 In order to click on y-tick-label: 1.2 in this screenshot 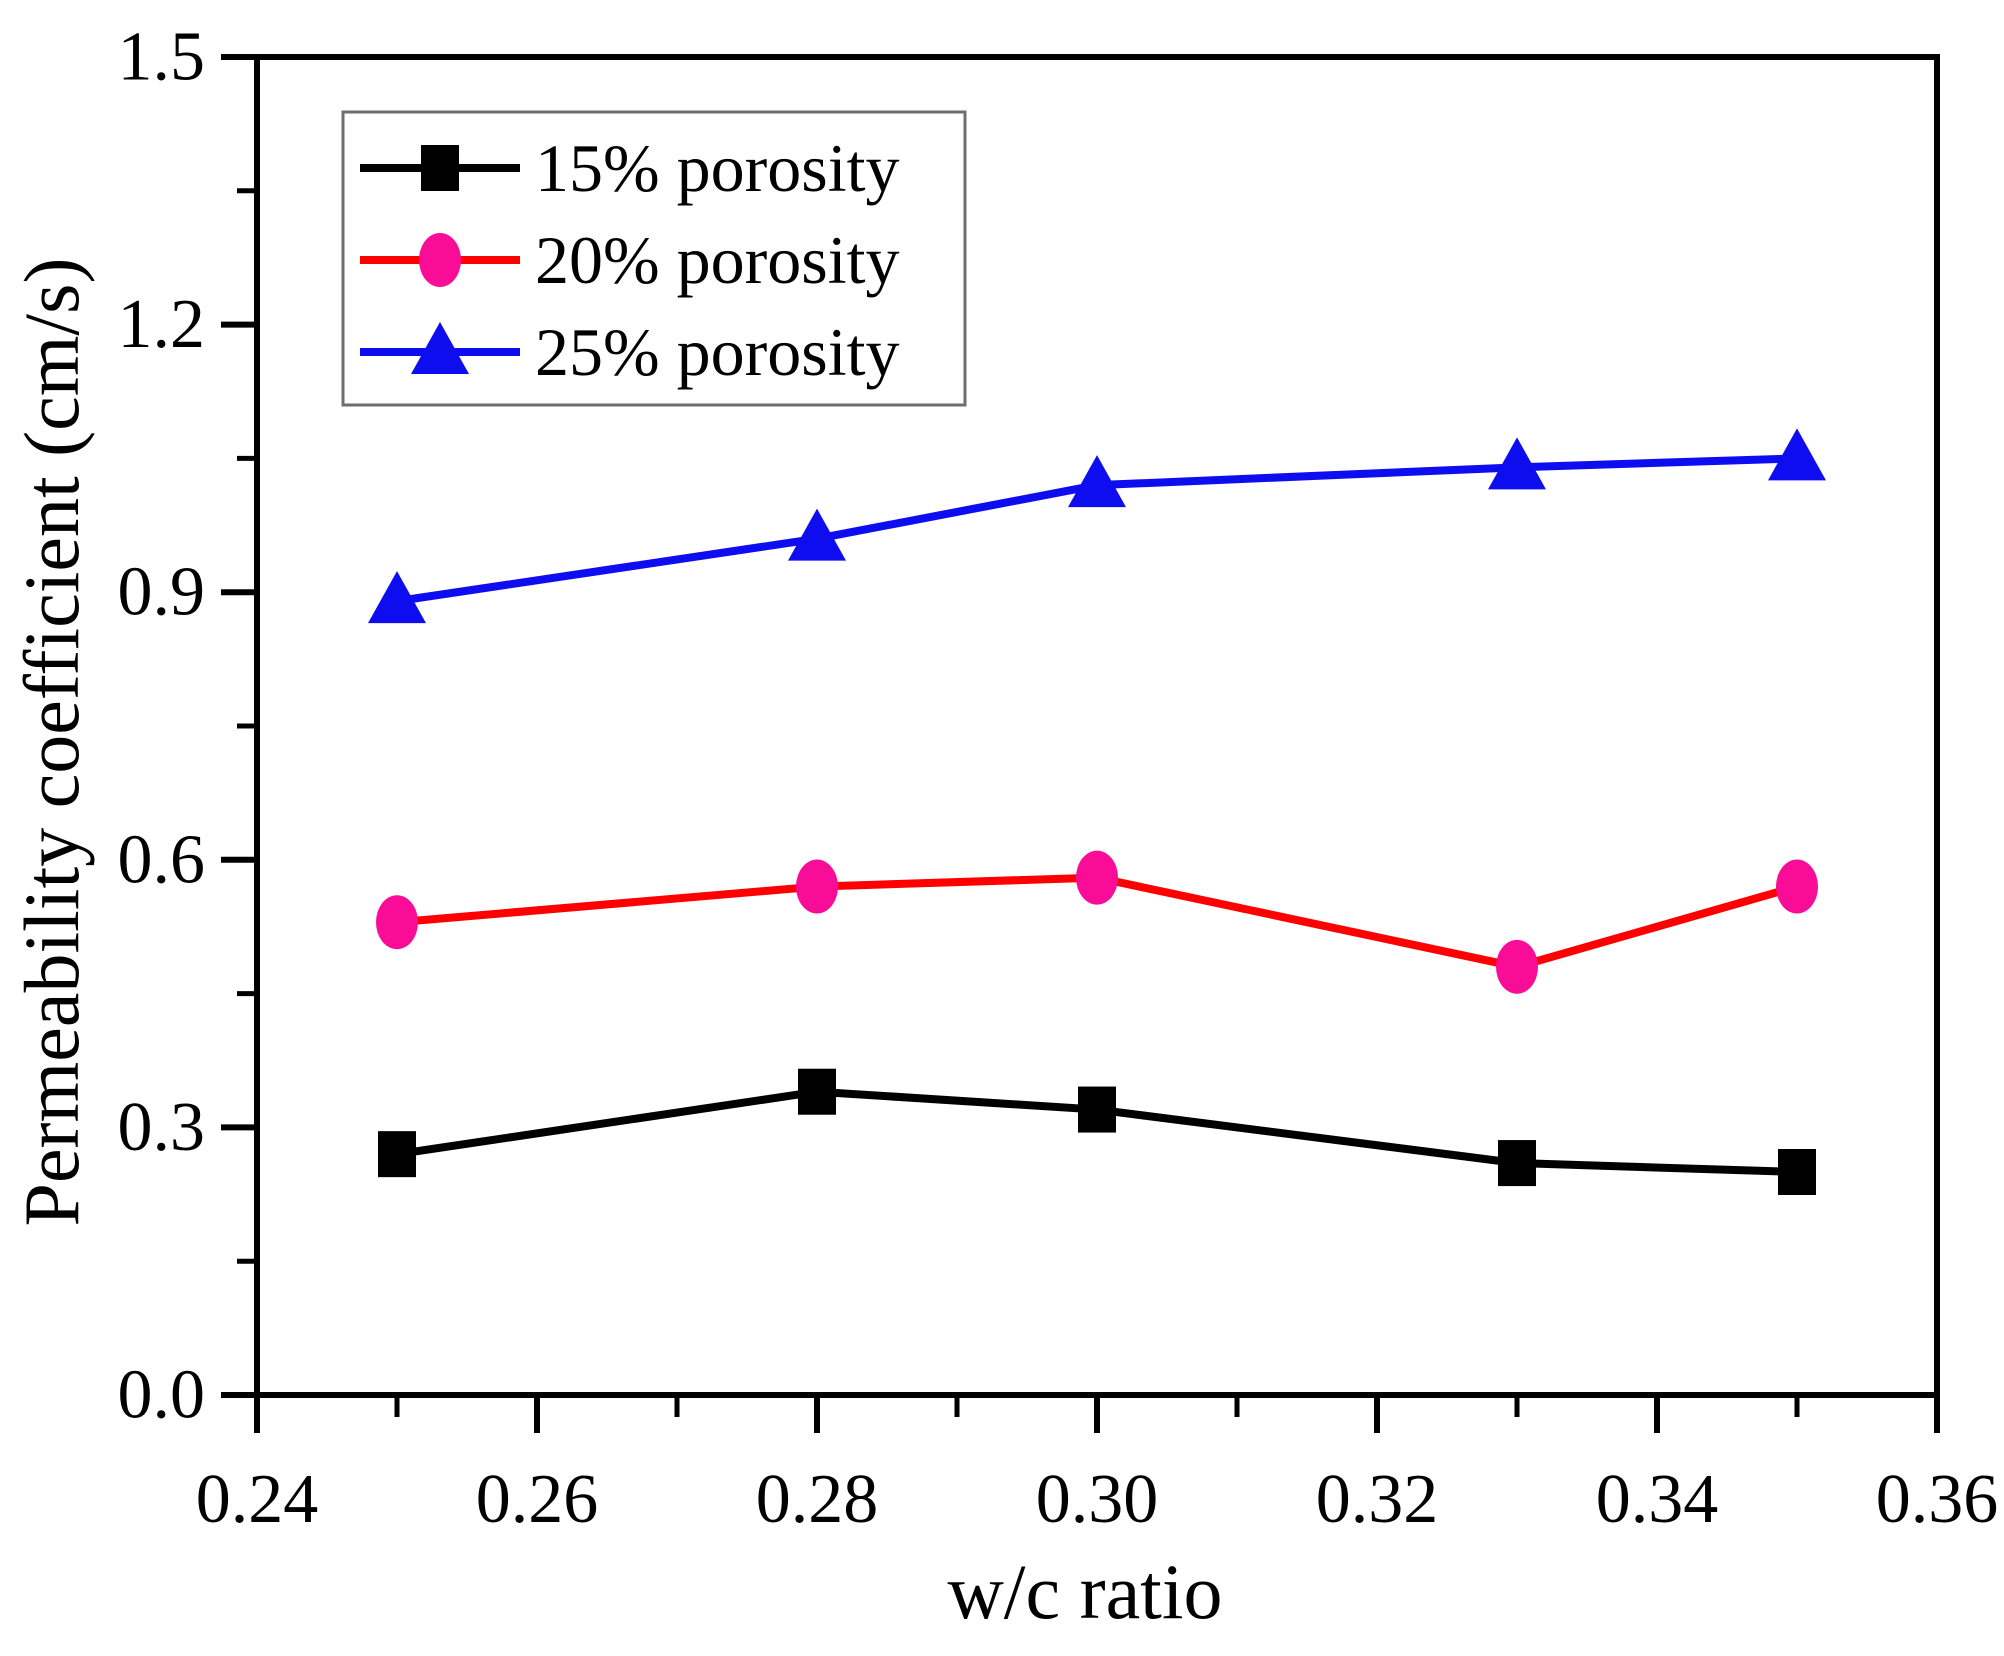, I will do `click(162, 324)`.